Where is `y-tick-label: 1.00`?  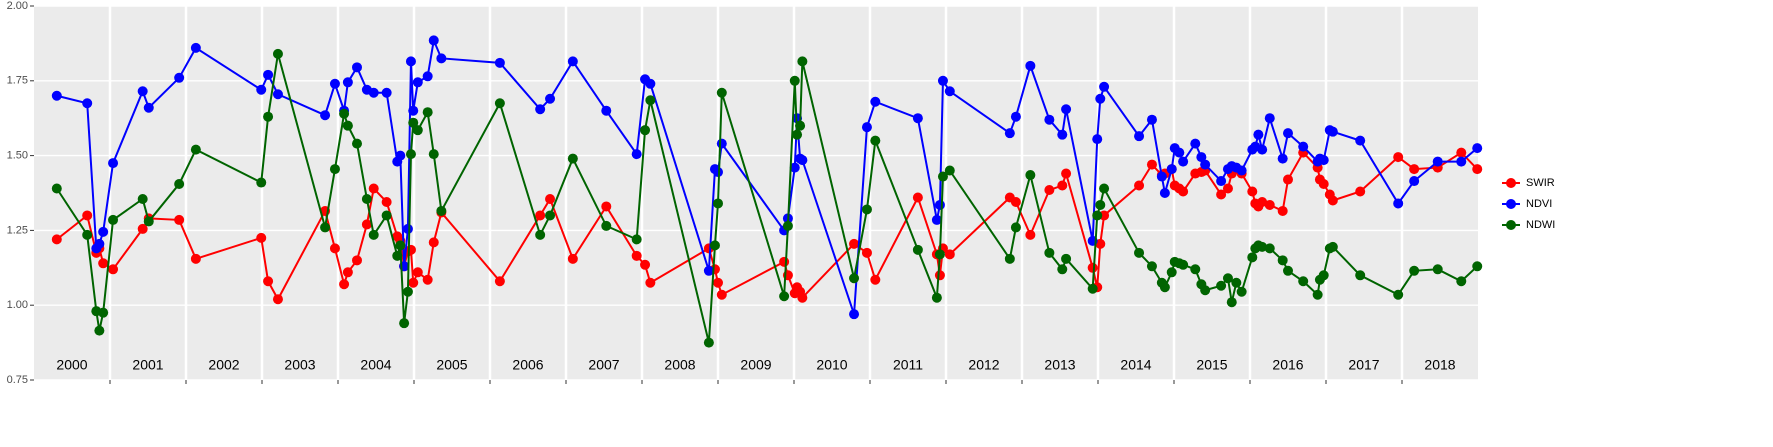 y-tick-label: 1.00 is located at coordinates (17, 305).